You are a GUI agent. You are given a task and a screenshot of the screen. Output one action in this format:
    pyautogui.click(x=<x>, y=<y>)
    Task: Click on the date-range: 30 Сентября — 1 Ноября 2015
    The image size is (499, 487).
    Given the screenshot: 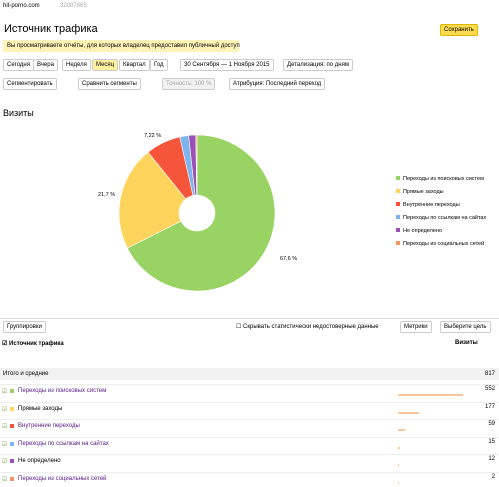 What is the action you would take?
    pyautogui.click(x=227, y=65)
    